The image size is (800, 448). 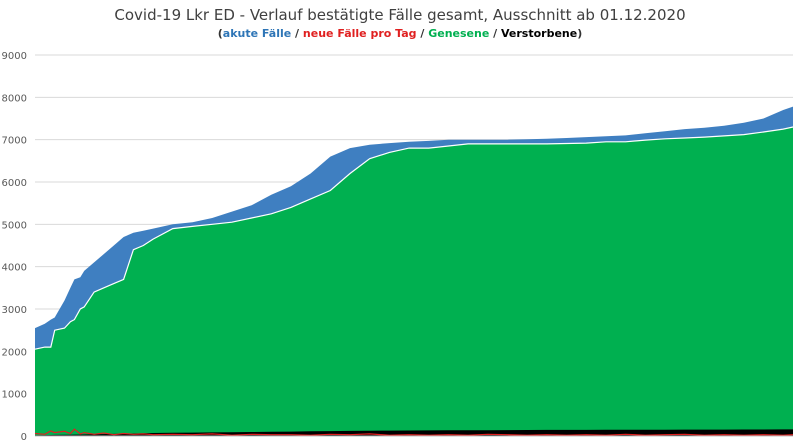 What do you see at coordinates (580, 33) in the screenshot?
I see `subtitle-part: )` at bounding box center [580, 33].